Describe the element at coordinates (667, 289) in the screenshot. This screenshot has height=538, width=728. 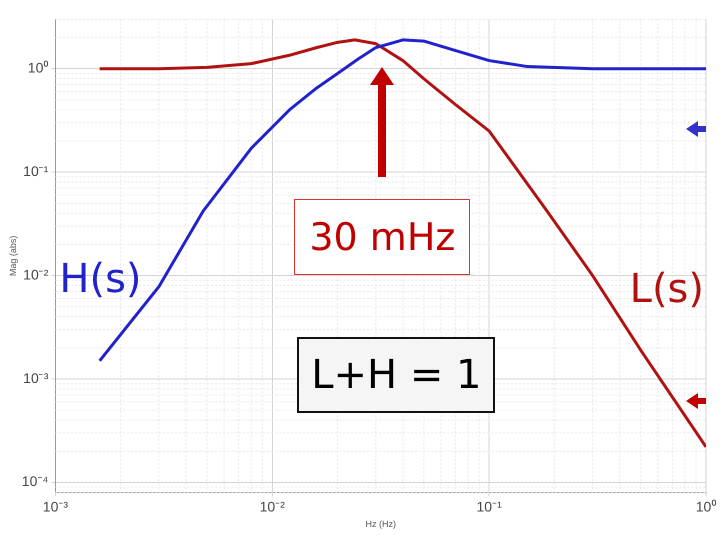
I see `series-label: L(s)` at that location.